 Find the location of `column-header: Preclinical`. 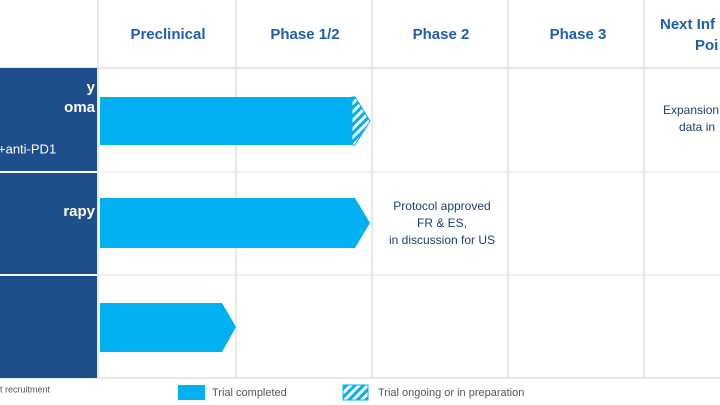

column-header: Preclinical is located at coordinates (167, 34).